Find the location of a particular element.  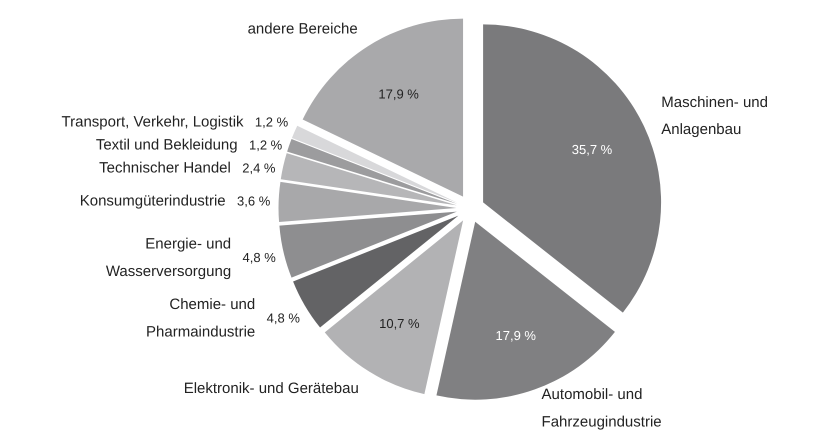

data-label: 2,4 % is located at coordinates (259, 168).